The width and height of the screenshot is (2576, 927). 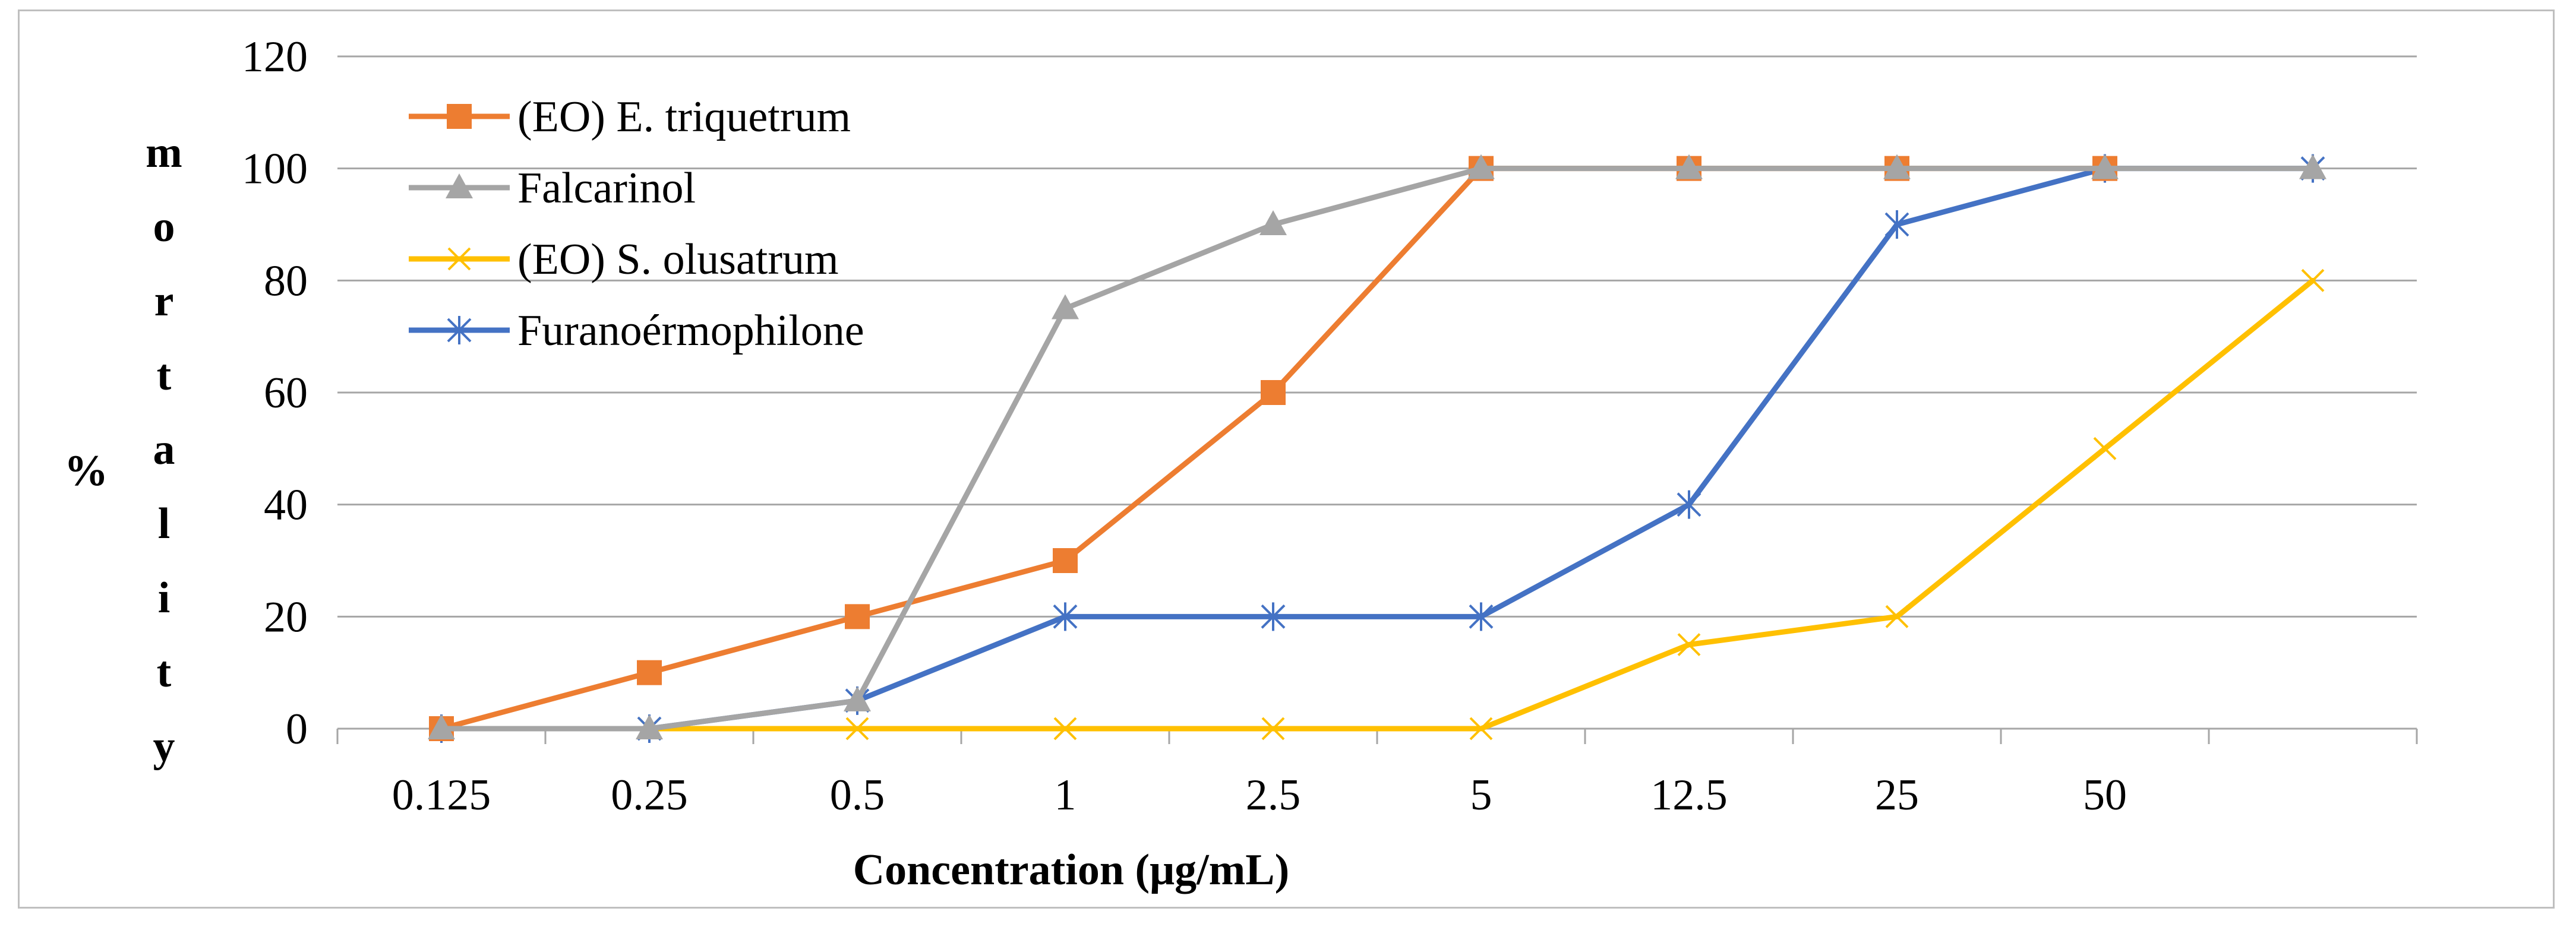 I want to click on legend-item: Falcarinol, so click(x=552, y=189).